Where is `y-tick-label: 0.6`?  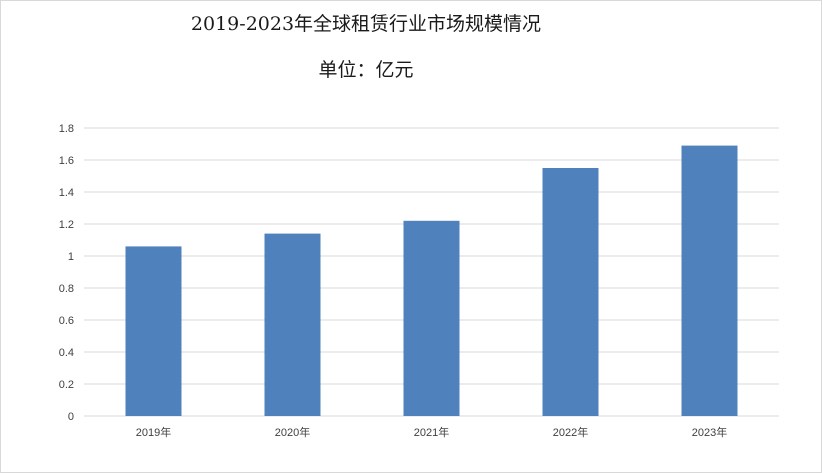
y-tick-label: 0.6 is located at coordinates (66, 321).